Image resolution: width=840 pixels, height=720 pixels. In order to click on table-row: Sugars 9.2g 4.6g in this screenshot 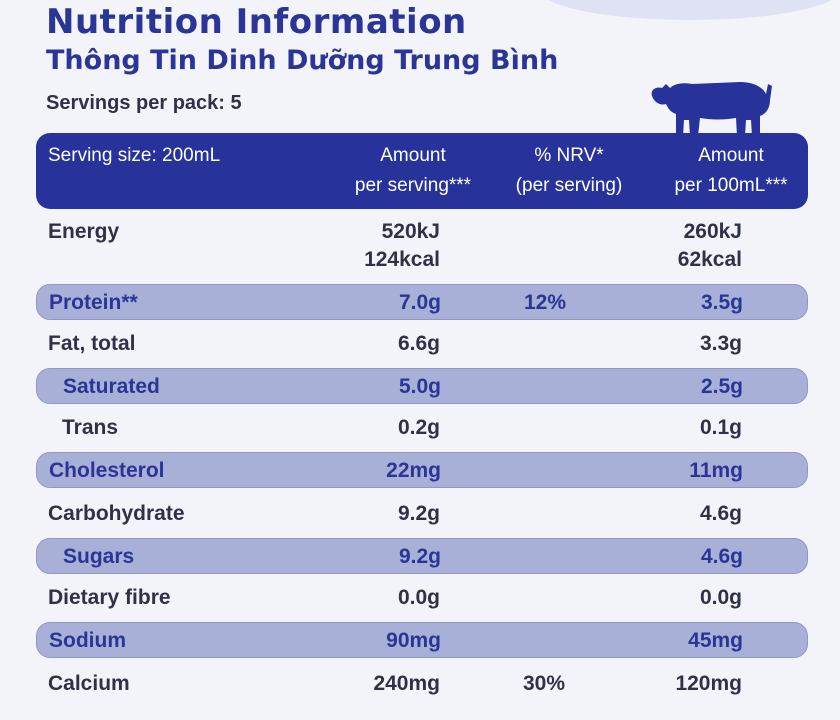, I will do `click(422, 556)`.